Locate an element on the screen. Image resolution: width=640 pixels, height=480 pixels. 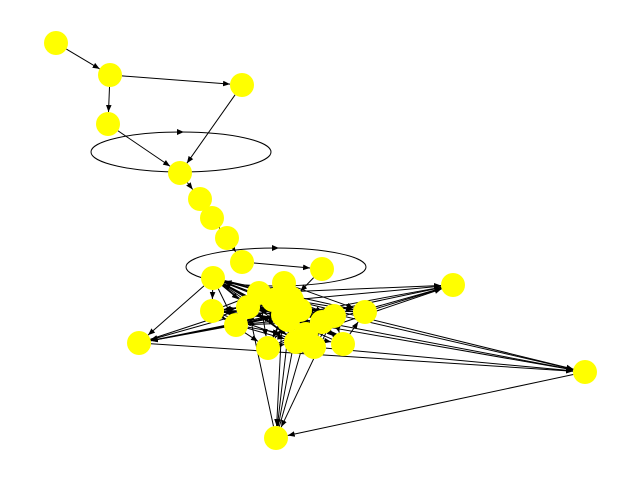
edge-n11-n26 is located at coordinates (372, 291).